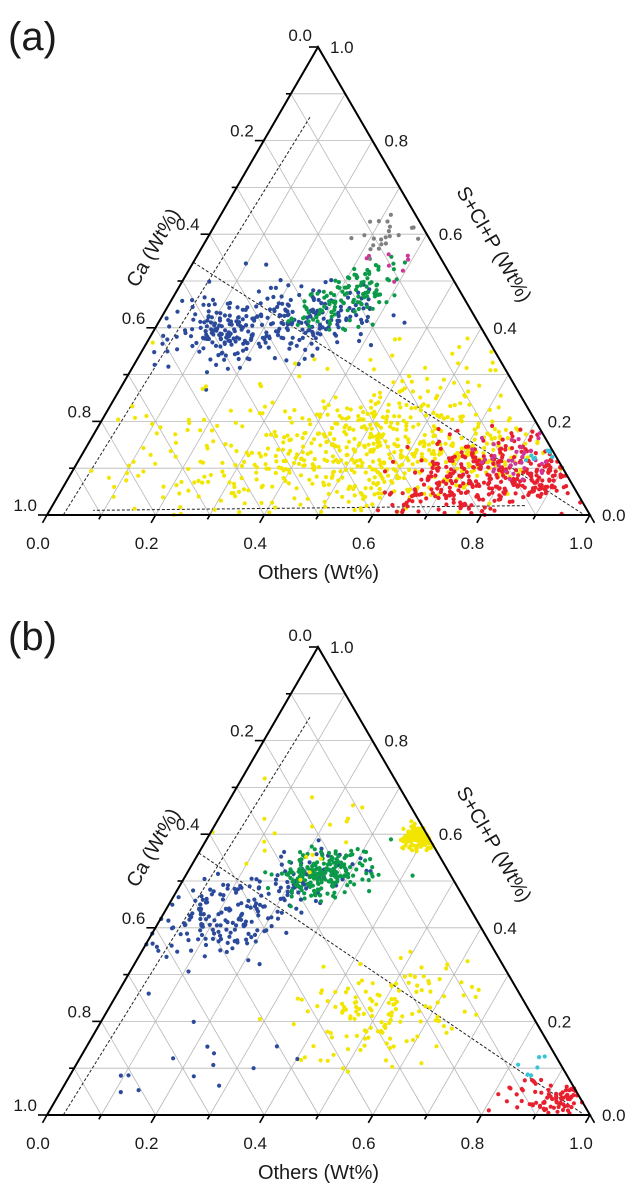  I want to click on point-gray, so click(381, 239).